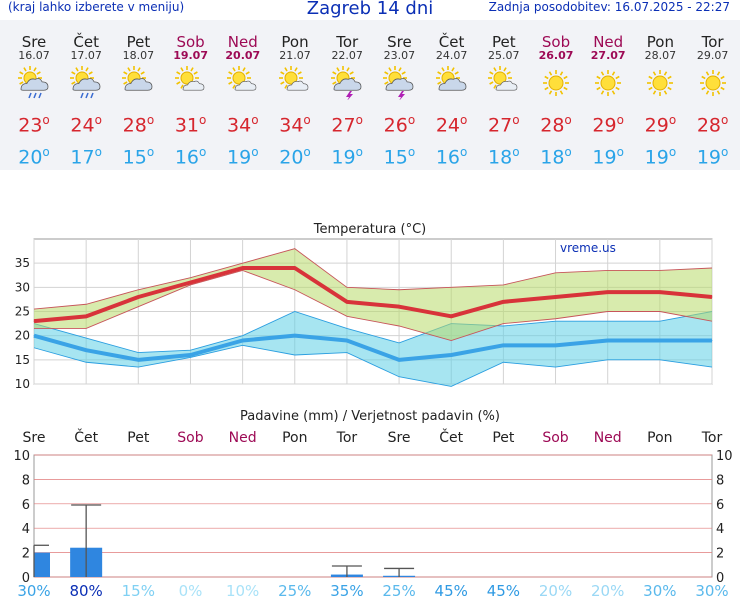  Describe the element at coordinates (22, 336) in the screenshot. I see `y-tick-label: 20` at that location.